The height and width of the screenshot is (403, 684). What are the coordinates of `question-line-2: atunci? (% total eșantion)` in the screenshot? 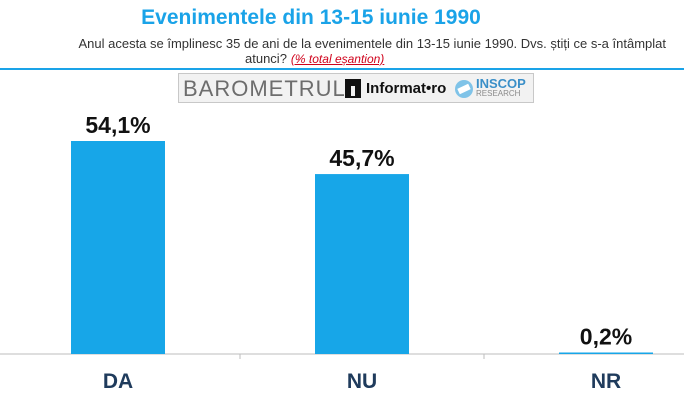 It's located at (348, 59).